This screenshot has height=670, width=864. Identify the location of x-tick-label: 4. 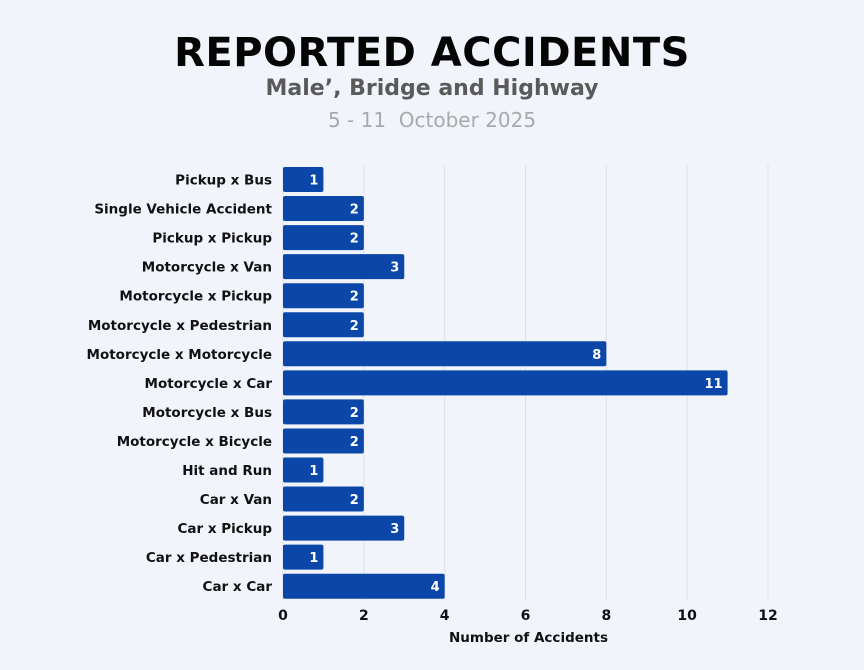
(445, 616).